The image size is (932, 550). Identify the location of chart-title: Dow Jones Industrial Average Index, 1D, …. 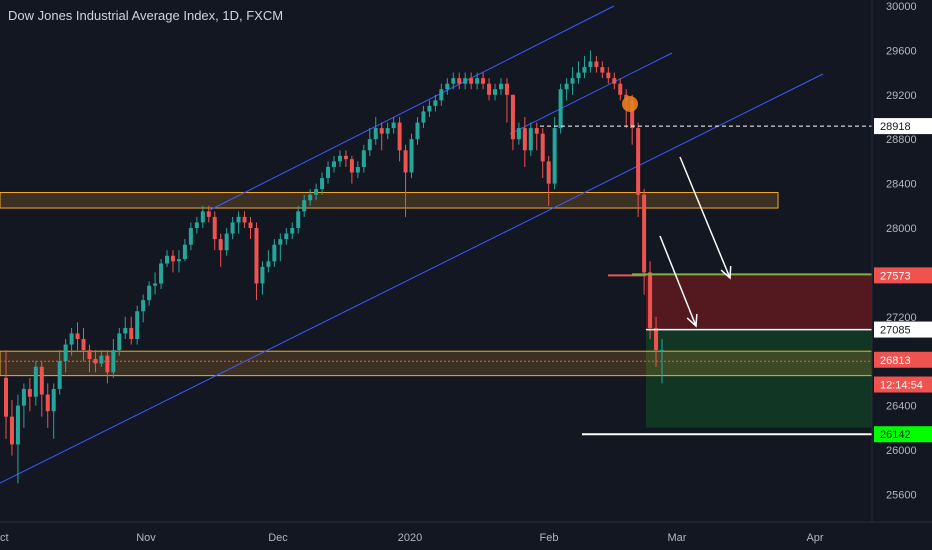
(146, 15).